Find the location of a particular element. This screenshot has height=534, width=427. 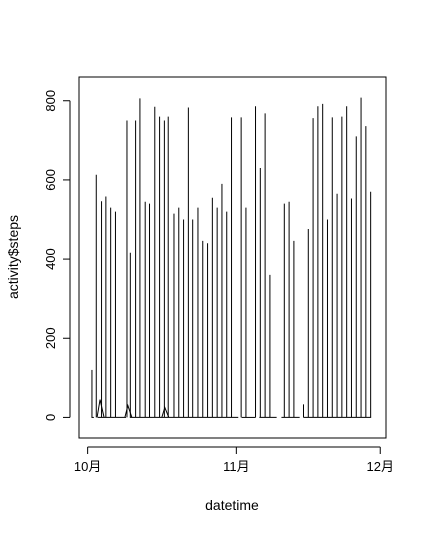

x-axis: 10月 11月 12月 is located at coordinates (234, 460).